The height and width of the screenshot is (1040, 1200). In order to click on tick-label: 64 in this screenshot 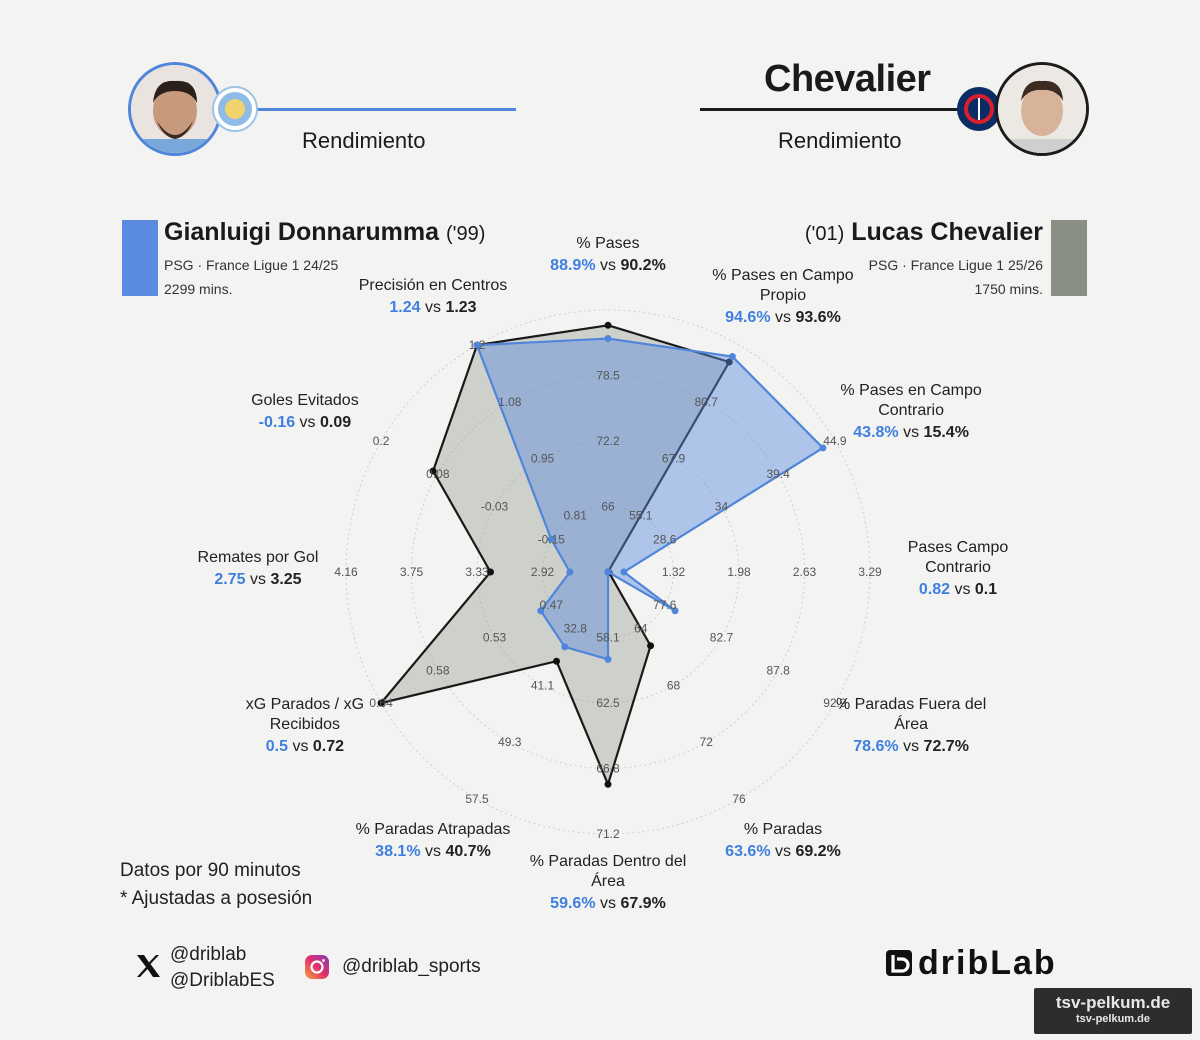, I will do `click(641, 629)`.